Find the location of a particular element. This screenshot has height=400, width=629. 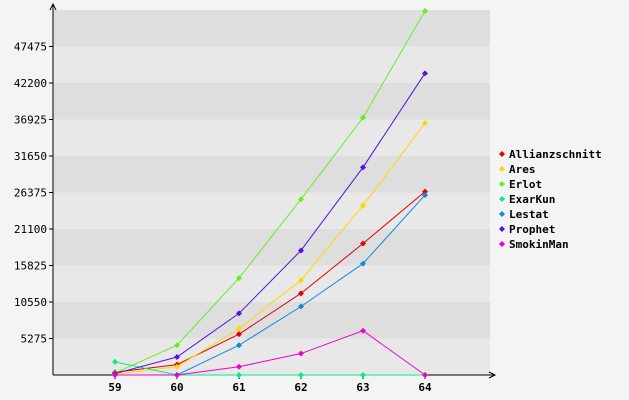

y-tick-label: 21100 is located at coordinates (30, 229).